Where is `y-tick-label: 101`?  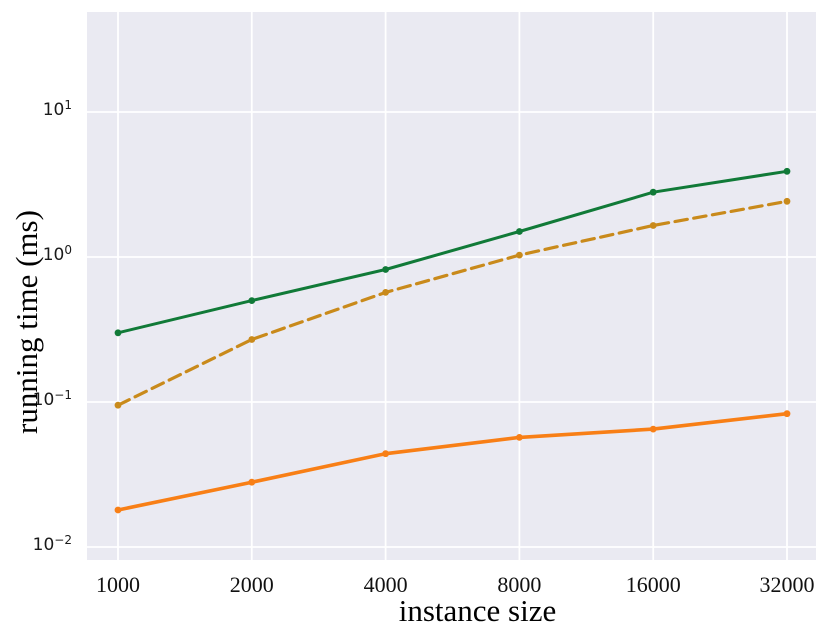
y-tick-label: 101 is located at coordinates (36, 110).